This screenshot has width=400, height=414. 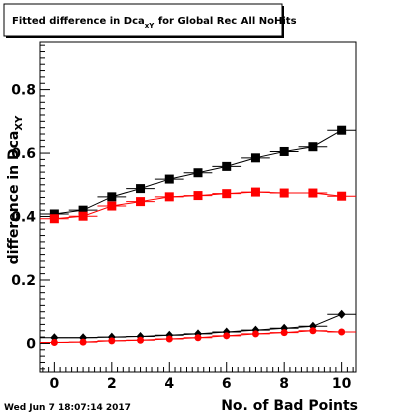 What do you see at coordinates (341, 314) in the screenshot?
I see `data-point-diamond` at bounding box center [341, 314].